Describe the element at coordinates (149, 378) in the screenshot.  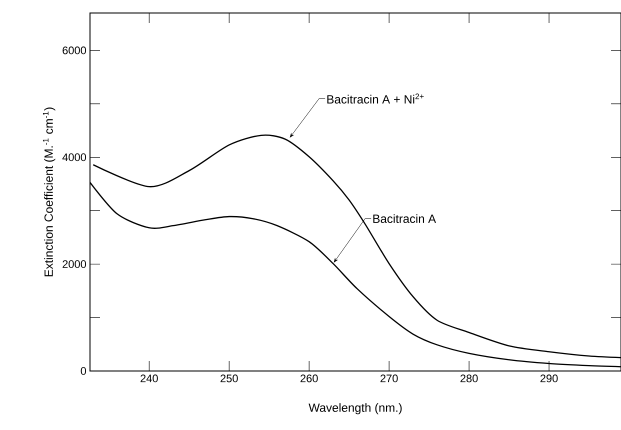
I see `x-tick-label: 240` at that location.